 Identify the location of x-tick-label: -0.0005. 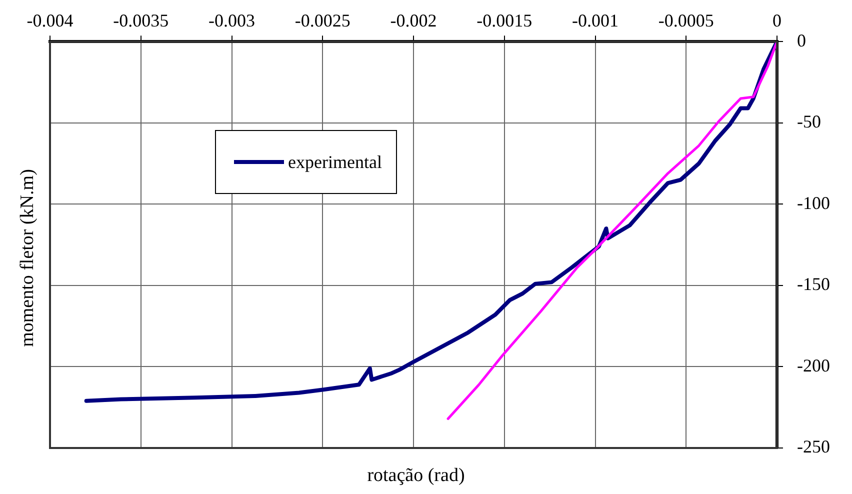
(686, 20).